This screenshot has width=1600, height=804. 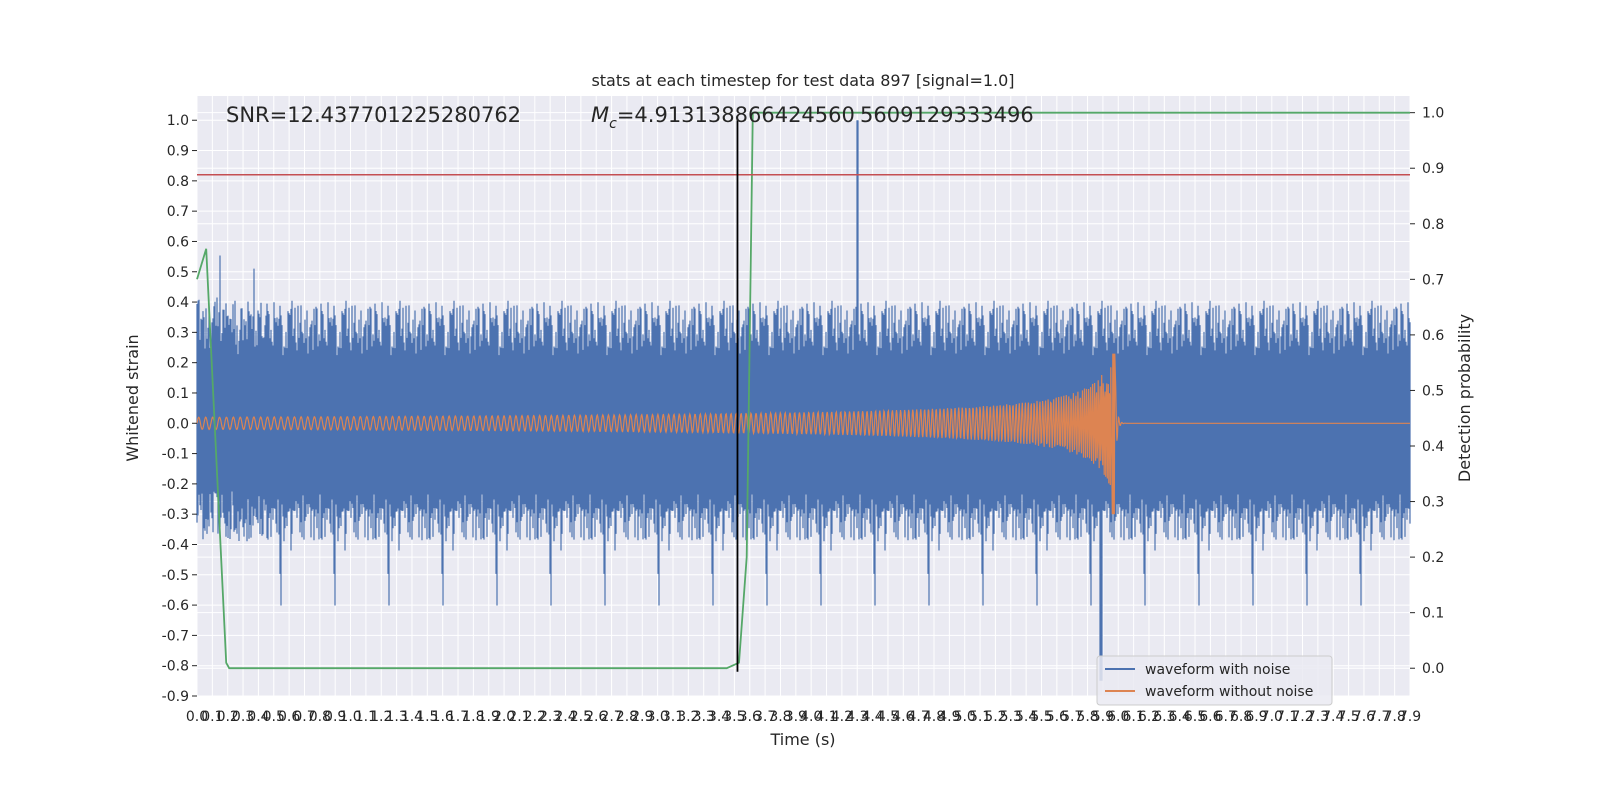 What do you see at coordinates (178, 212) in the screenshot?
I see `y-tick-label: 0.7` at bounding box center [178, 212].